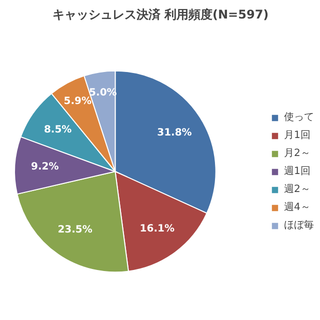  Describe the element at coordinates (297, 153) in the screenshot. I see `legend-label: 月2～` at that location.